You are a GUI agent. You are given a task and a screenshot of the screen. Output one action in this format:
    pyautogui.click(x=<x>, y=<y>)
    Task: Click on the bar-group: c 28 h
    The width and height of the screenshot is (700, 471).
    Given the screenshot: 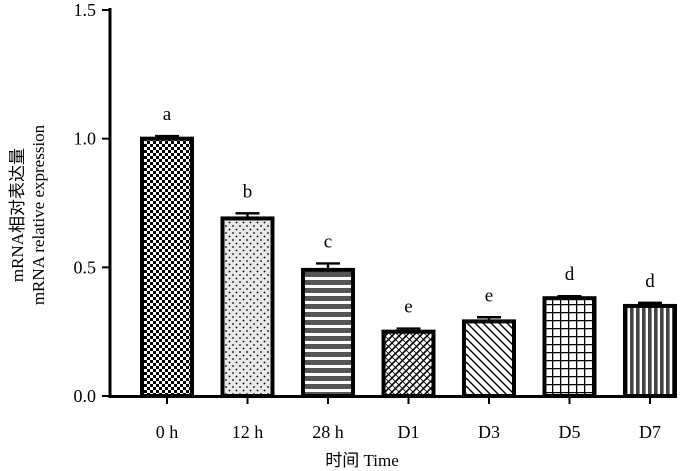 What is the action you would take?
    pyautogui.click(x=328, y=336)
    